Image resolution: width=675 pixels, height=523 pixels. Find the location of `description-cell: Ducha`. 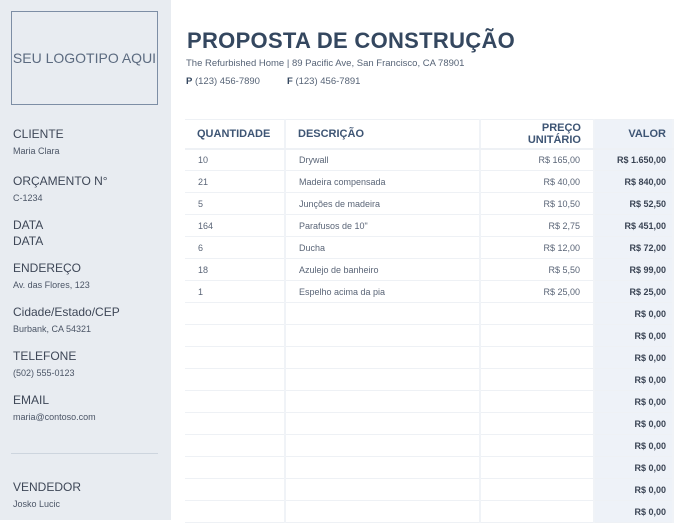

description-cell: Ducha is located at coordinates (383, 247).